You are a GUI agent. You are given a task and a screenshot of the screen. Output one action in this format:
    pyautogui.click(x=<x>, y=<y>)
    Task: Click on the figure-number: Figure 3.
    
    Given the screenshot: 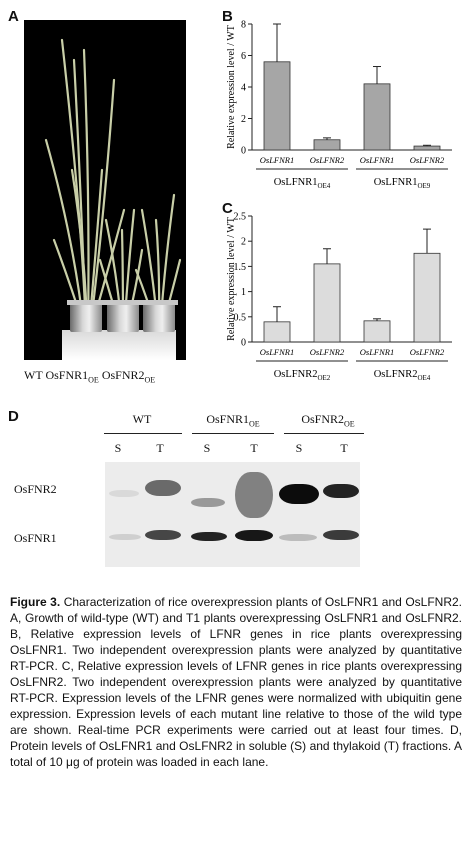 What is the action you would take?
    pyautogui.click(x=35, y=602)
    